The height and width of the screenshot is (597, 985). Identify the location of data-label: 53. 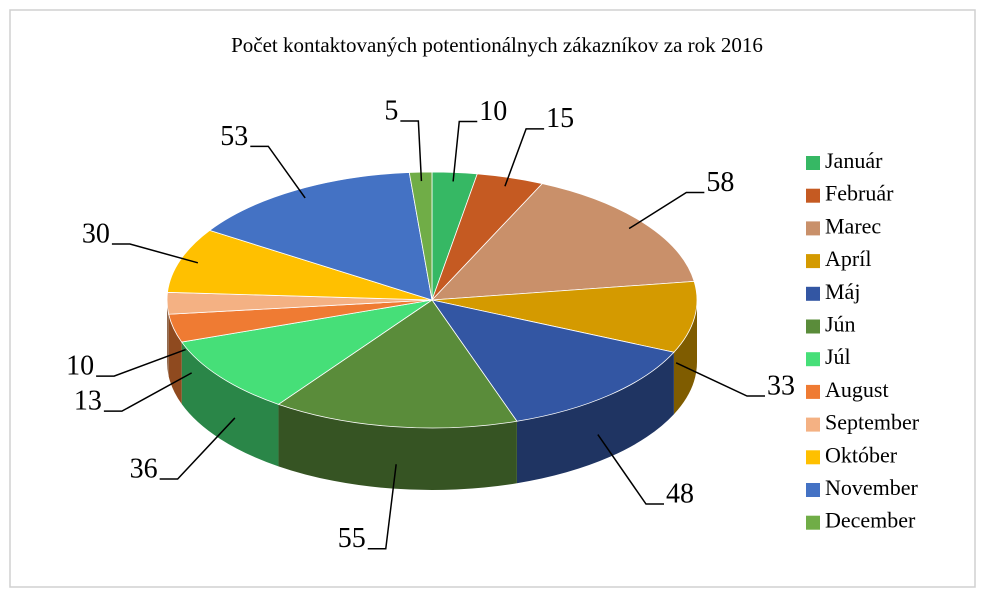
(234, 136).